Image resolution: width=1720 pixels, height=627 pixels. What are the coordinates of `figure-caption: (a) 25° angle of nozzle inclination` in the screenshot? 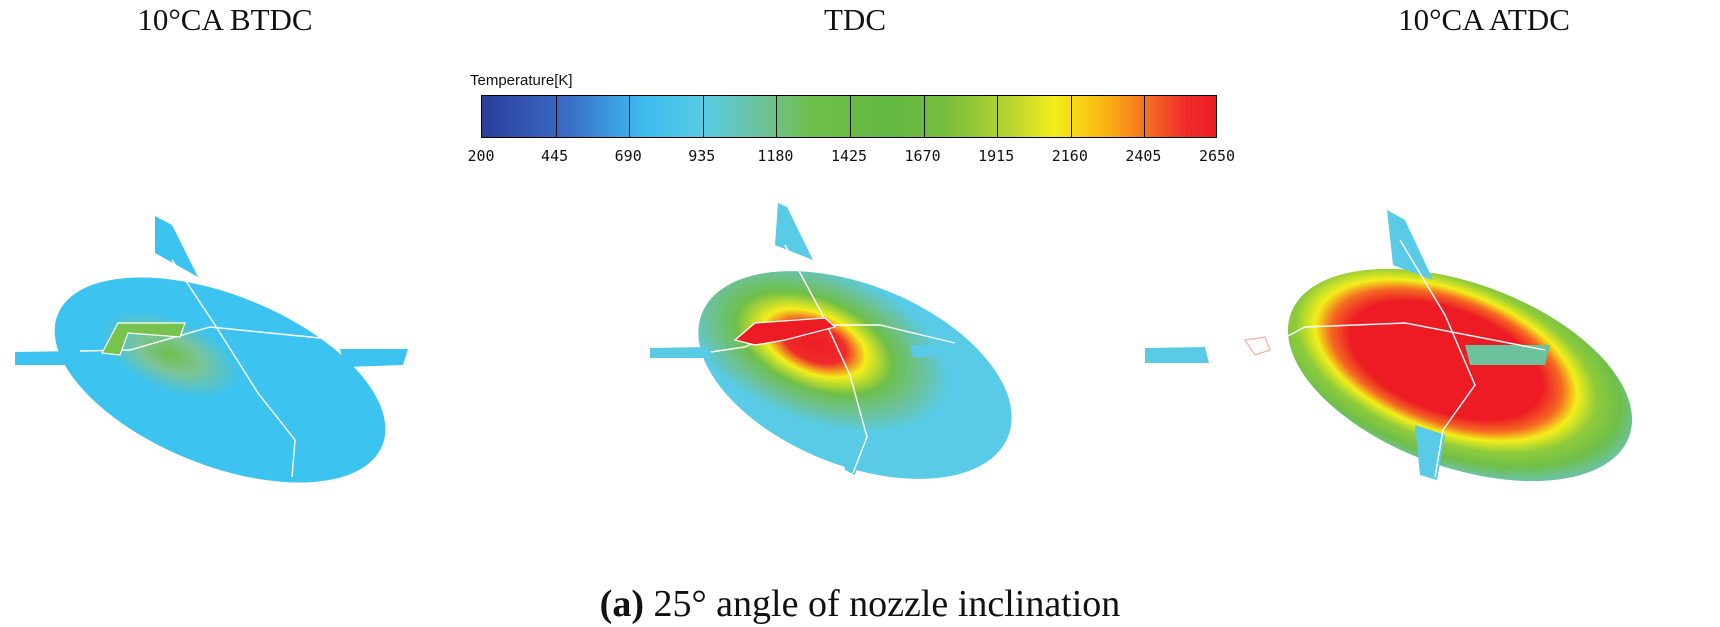 It's located at (860, 604).